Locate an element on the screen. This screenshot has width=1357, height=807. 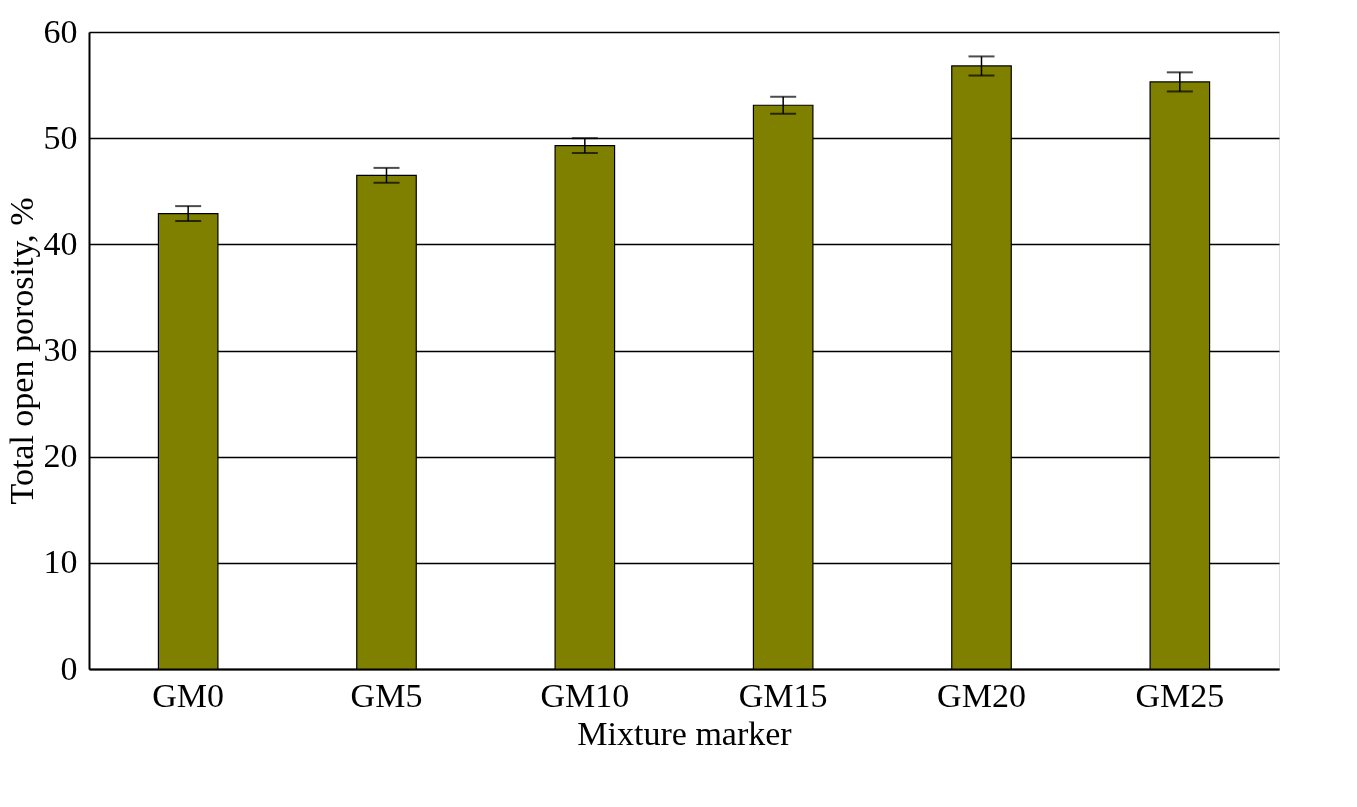
y-tick-label: 30 is located at coordinates (60, 349).